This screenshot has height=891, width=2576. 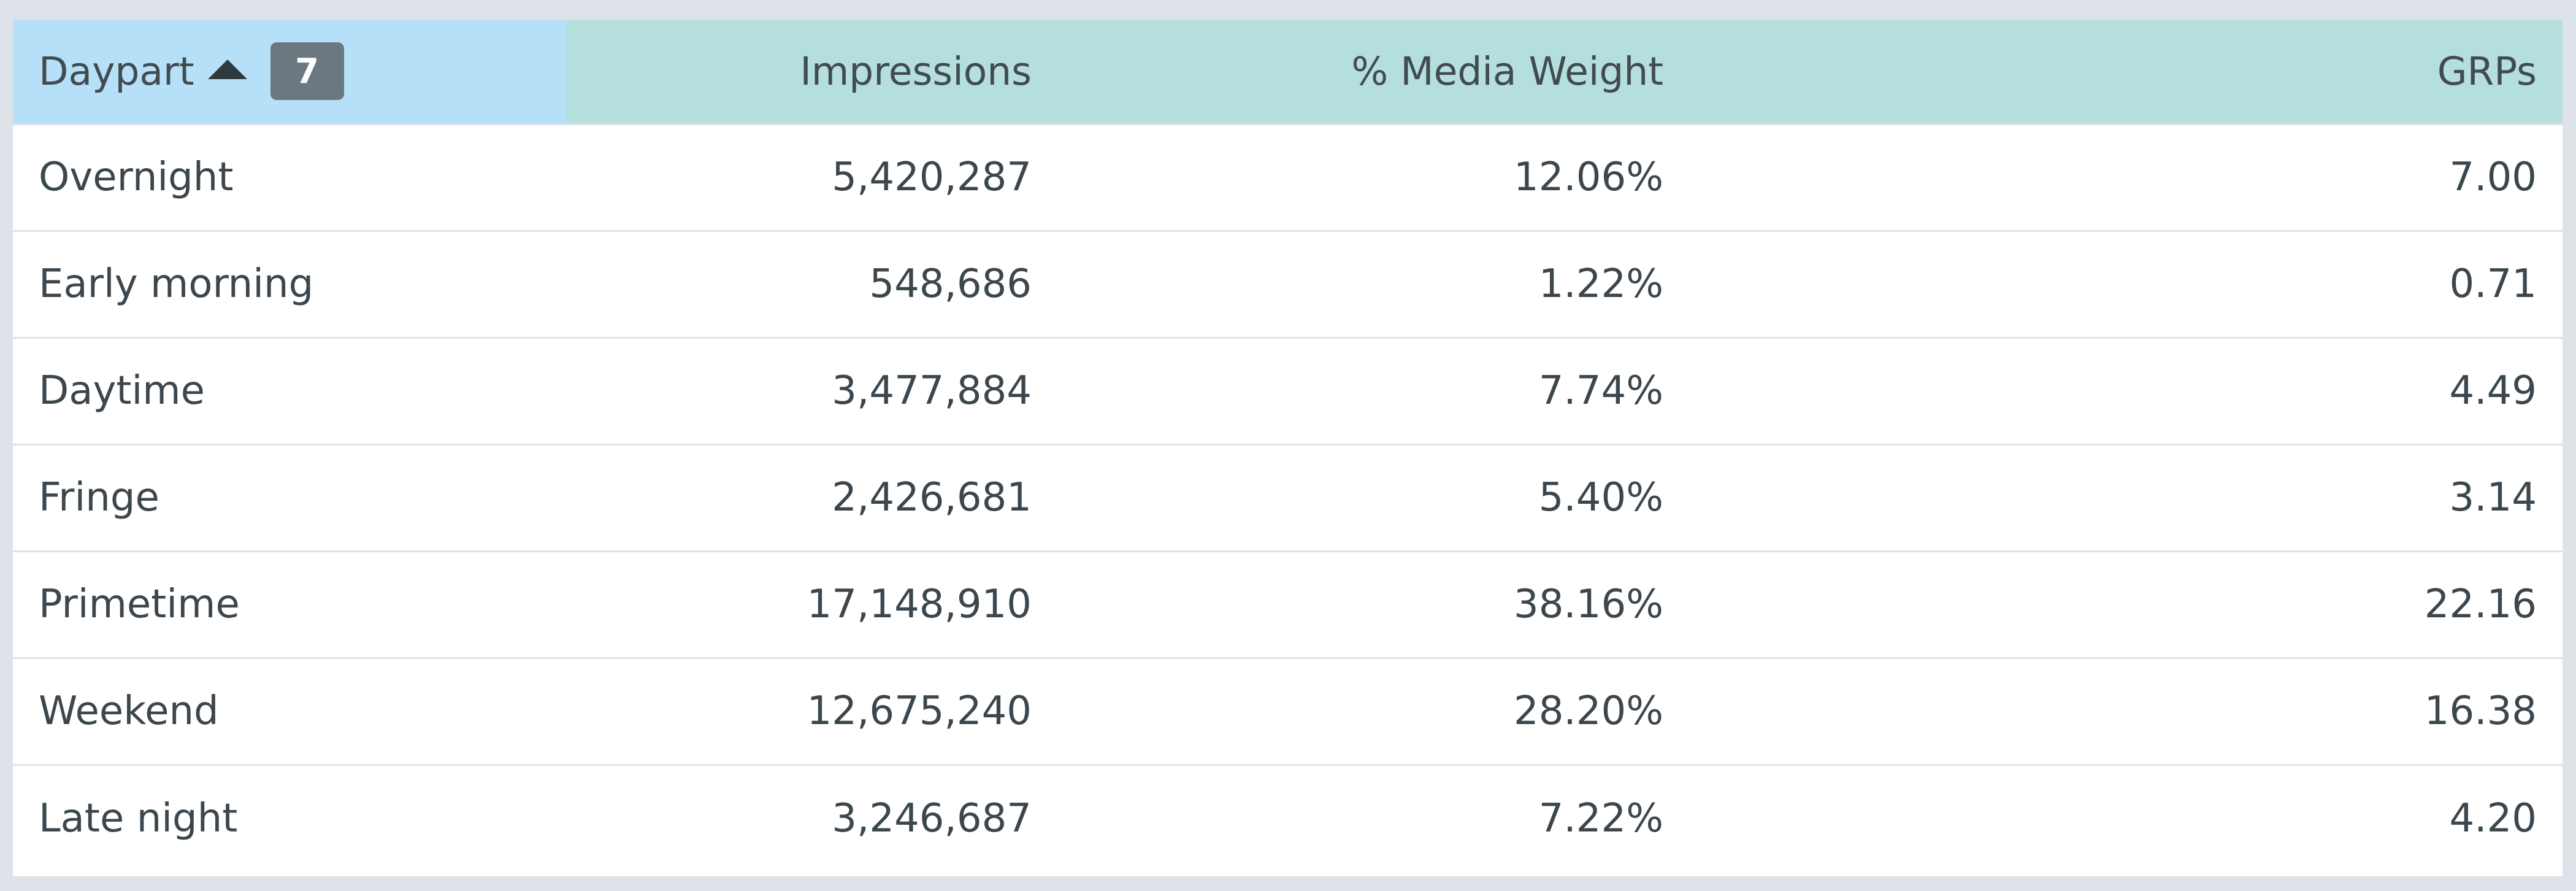 I want to click on cell-impressions: 17,148,910, so click(x=812, y=604).